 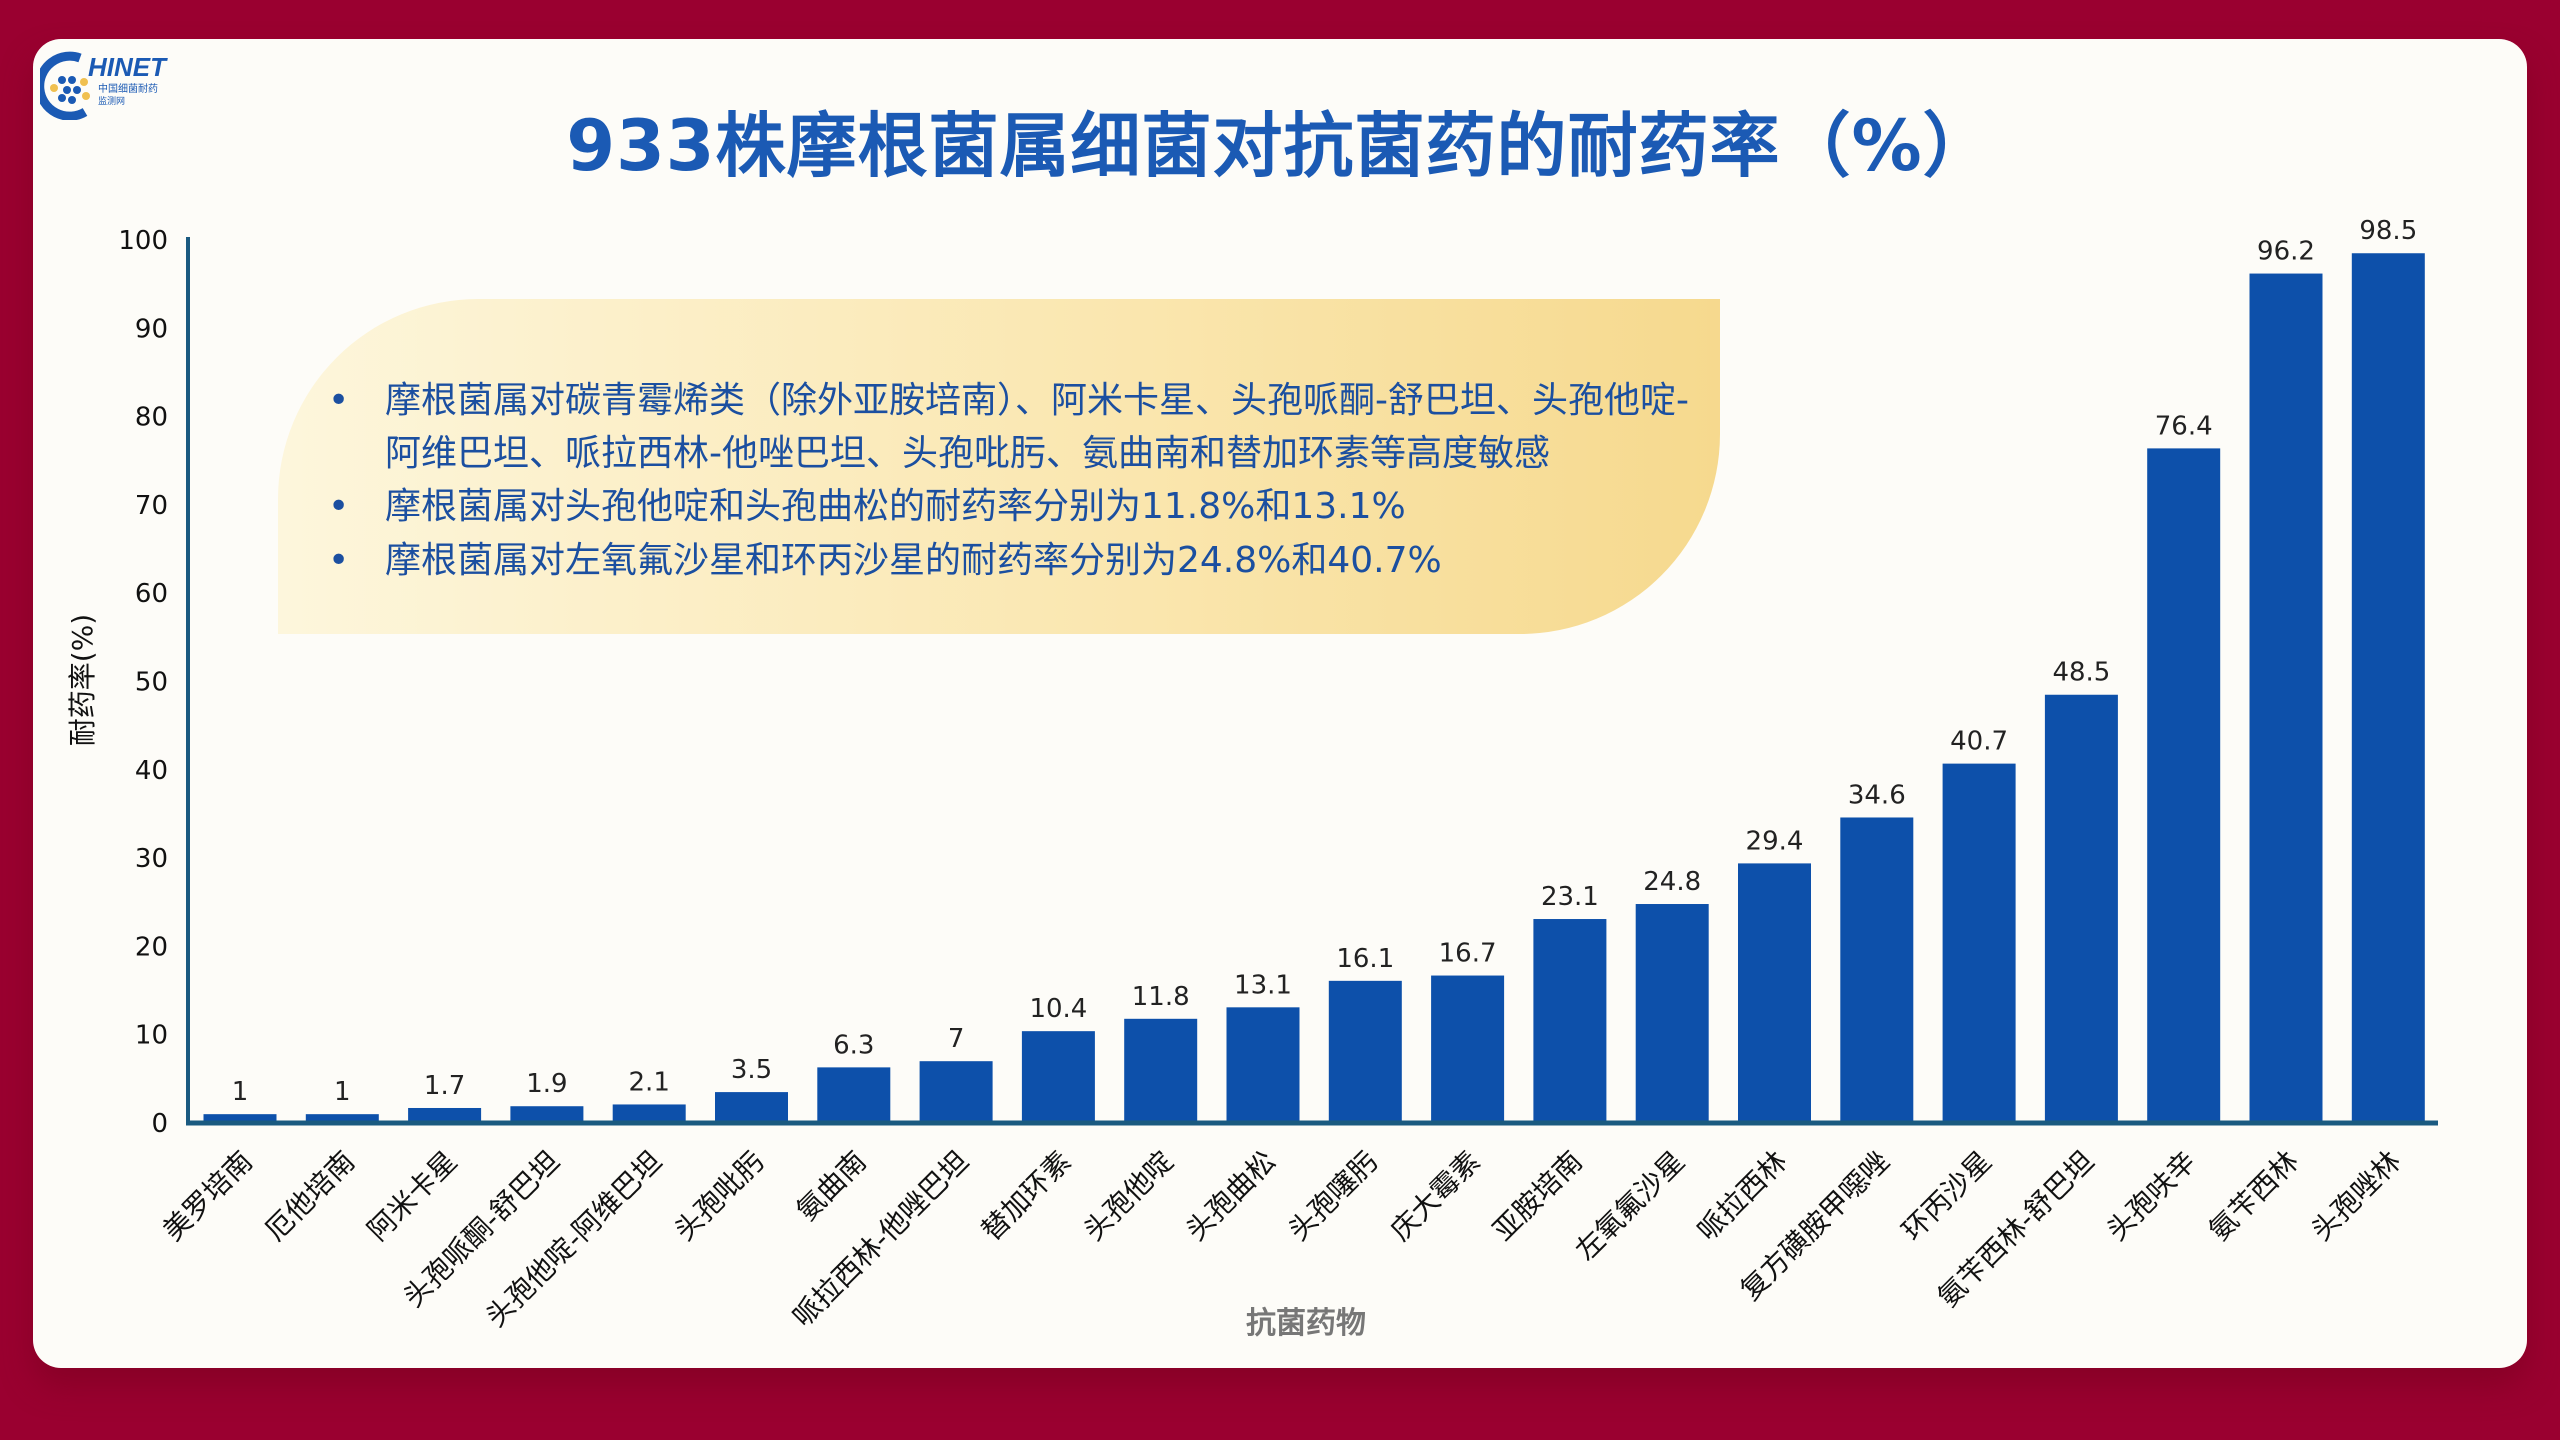 I want to click on svg-text: 中国细菌耐药, so click(x=128, y=88).